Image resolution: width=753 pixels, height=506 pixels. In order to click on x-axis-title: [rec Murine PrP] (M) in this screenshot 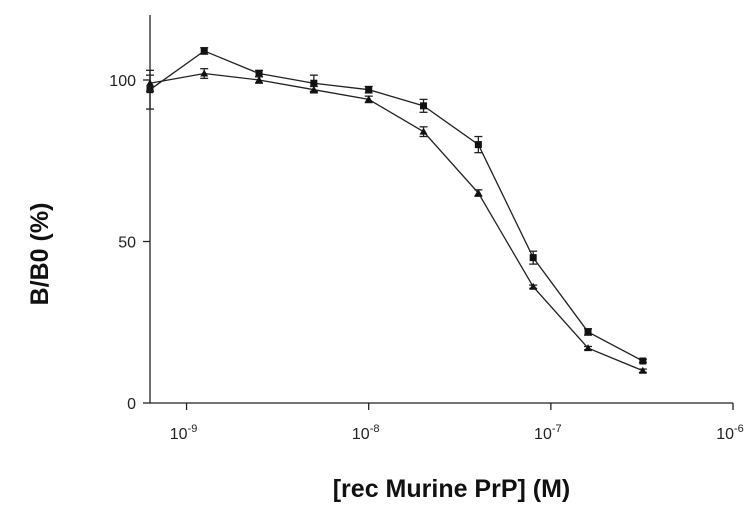, I will do `click(452, 489)`.